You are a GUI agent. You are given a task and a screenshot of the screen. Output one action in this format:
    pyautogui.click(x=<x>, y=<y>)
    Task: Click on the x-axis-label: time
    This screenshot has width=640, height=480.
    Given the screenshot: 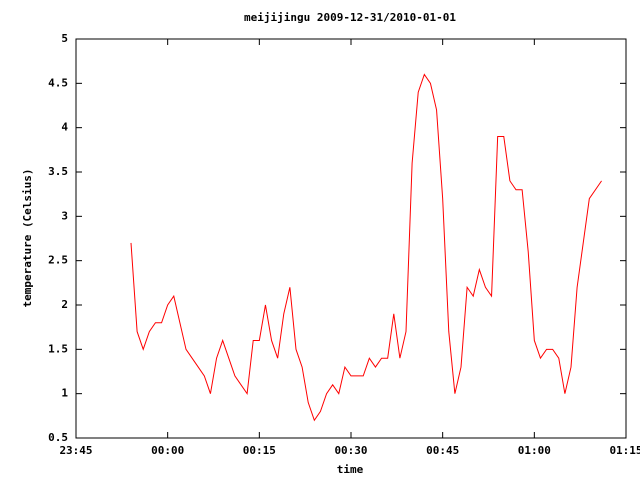 What is the action you would take?
    pyautogui.click(x=350, y=469)
    